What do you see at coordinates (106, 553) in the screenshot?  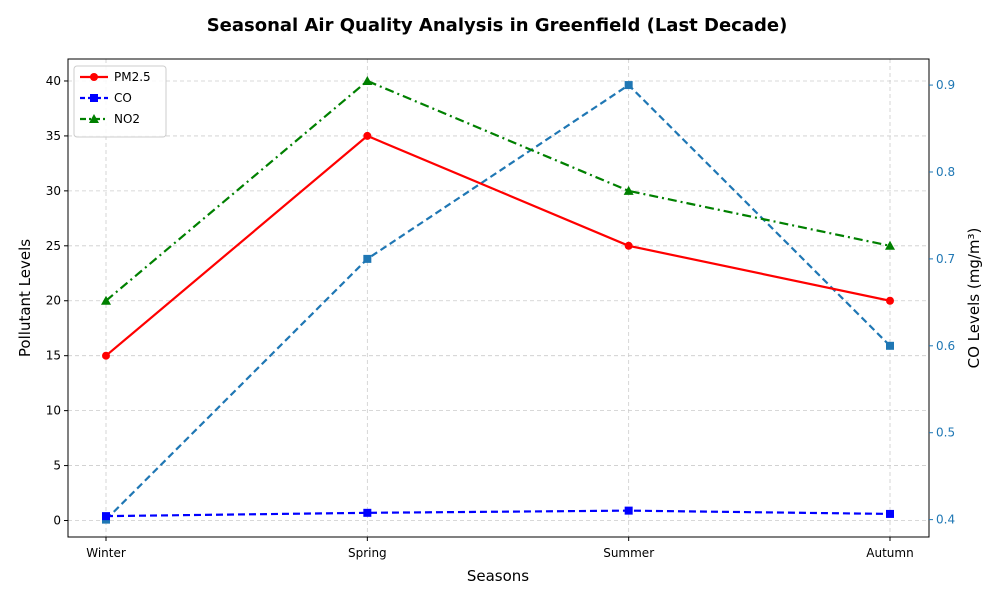 I see `x-tick-label: Winter` at bounding box center [106, 553].